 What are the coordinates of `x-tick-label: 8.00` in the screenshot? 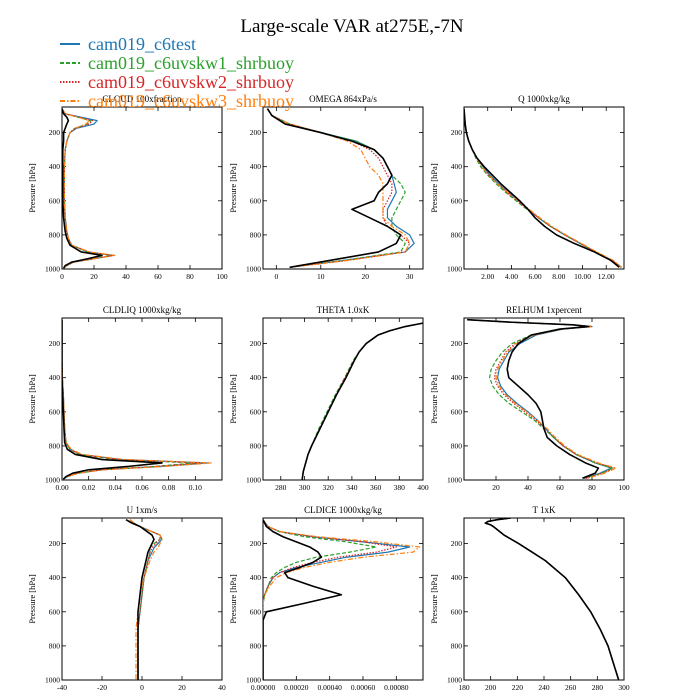 It's located at (558, 276).